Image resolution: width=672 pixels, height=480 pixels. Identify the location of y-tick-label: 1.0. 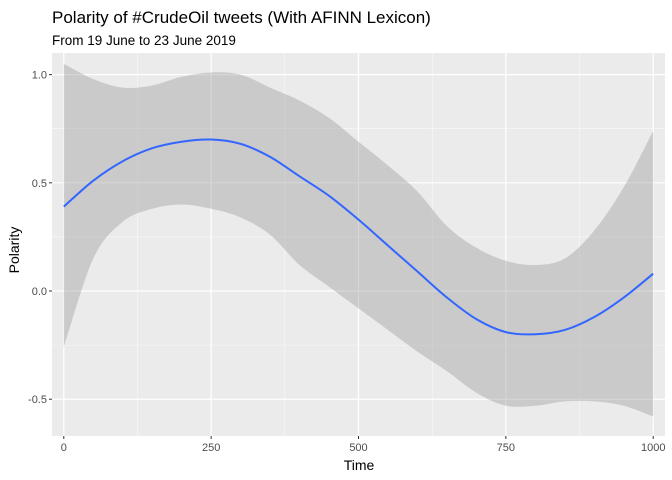
(39, 76).